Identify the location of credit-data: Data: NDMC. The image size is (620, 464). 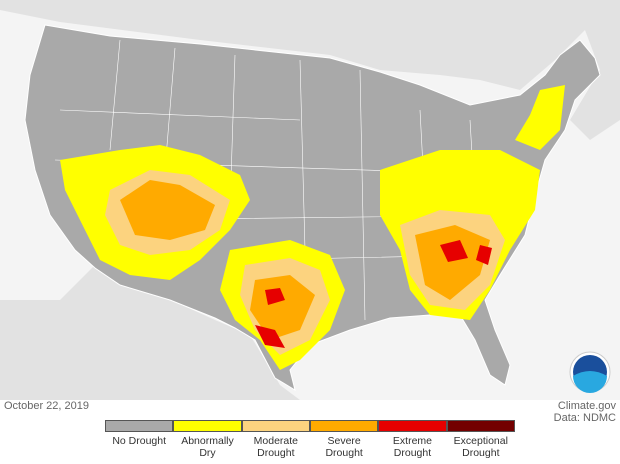
(584, 418).